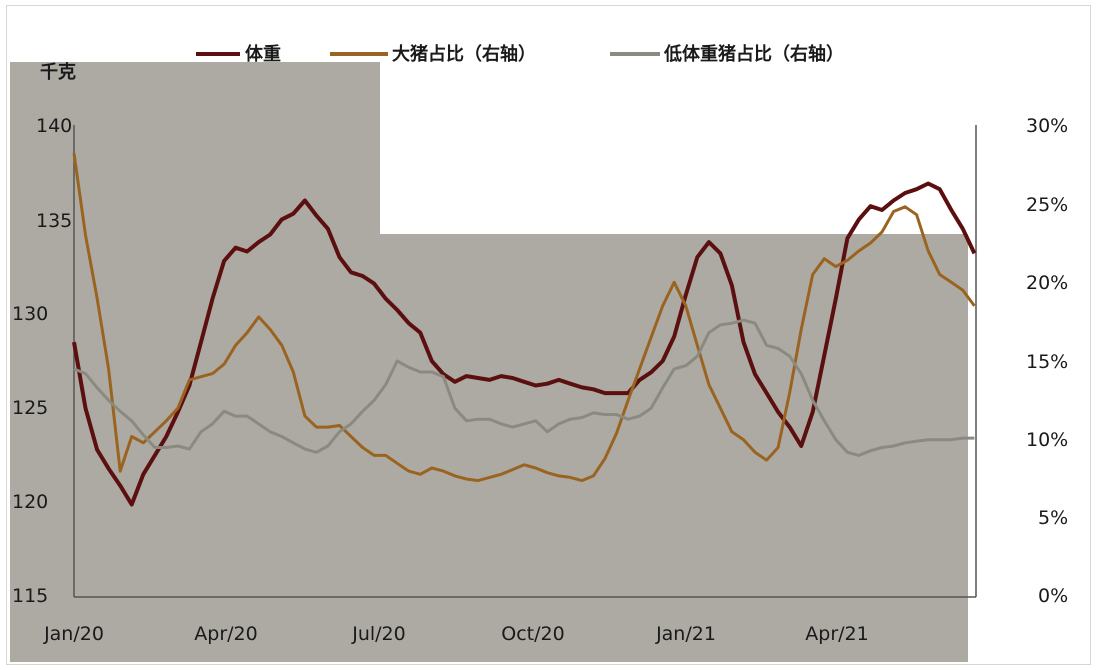  I want to click on left-tick-label: 115, so click(30, 596).